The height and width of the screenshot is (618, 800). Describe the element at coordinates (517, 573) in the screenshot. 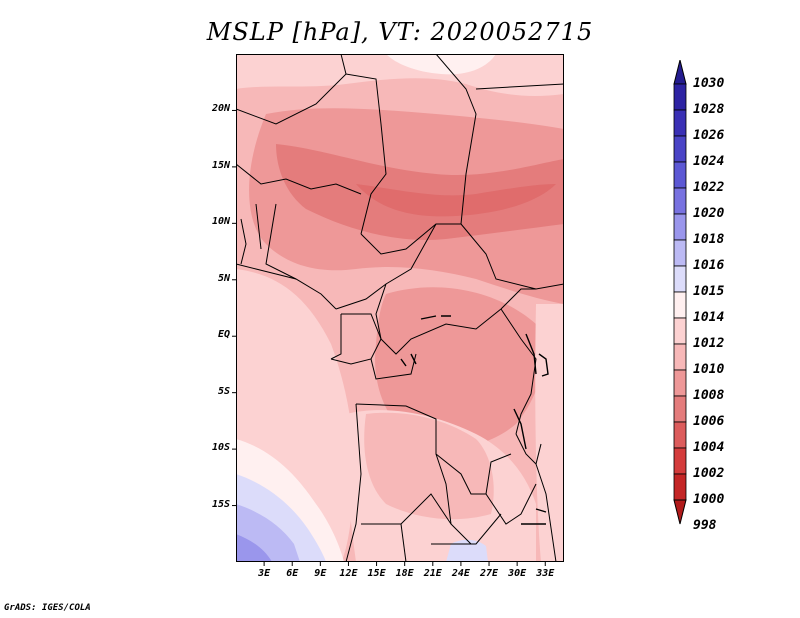

I see `lon-tick-label: 30E` at that location.